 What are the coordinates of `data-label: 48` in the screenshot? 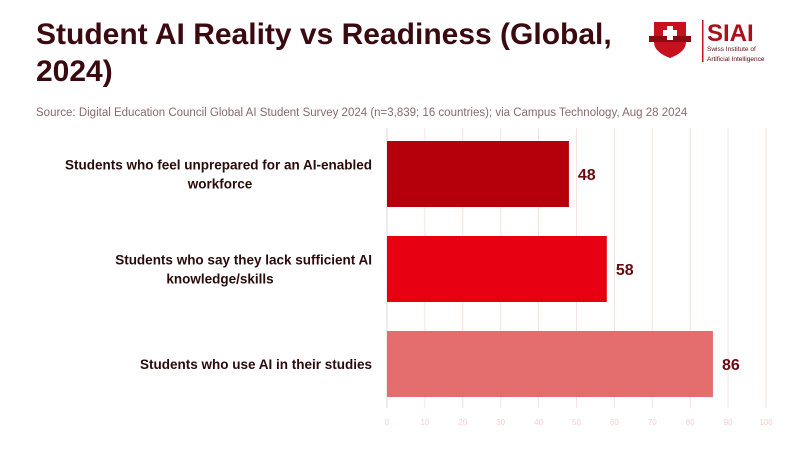 It's located at (587, 175).